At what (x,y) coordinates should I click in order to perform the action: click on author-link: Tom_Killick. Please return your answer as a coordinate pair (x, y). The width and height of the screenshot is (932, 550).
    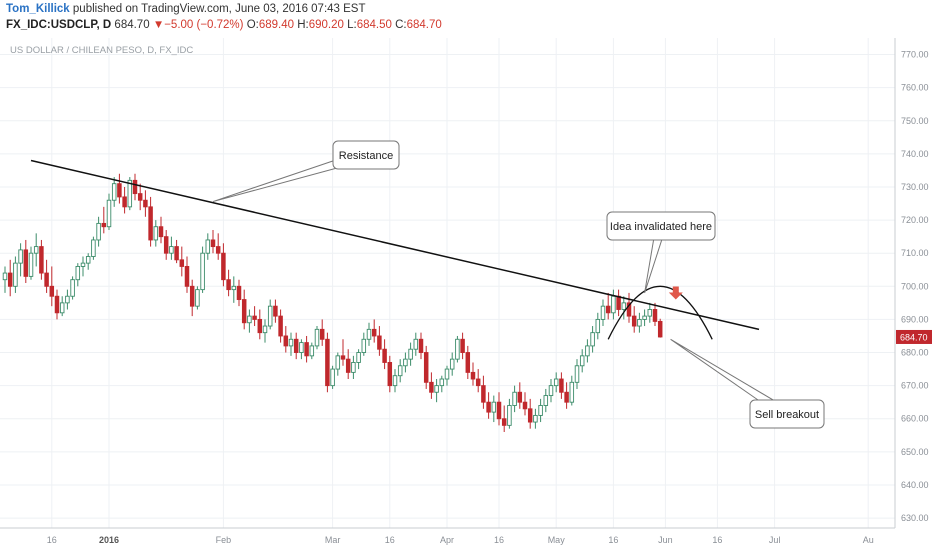
    Looking at the image, I should click on (38, 9).